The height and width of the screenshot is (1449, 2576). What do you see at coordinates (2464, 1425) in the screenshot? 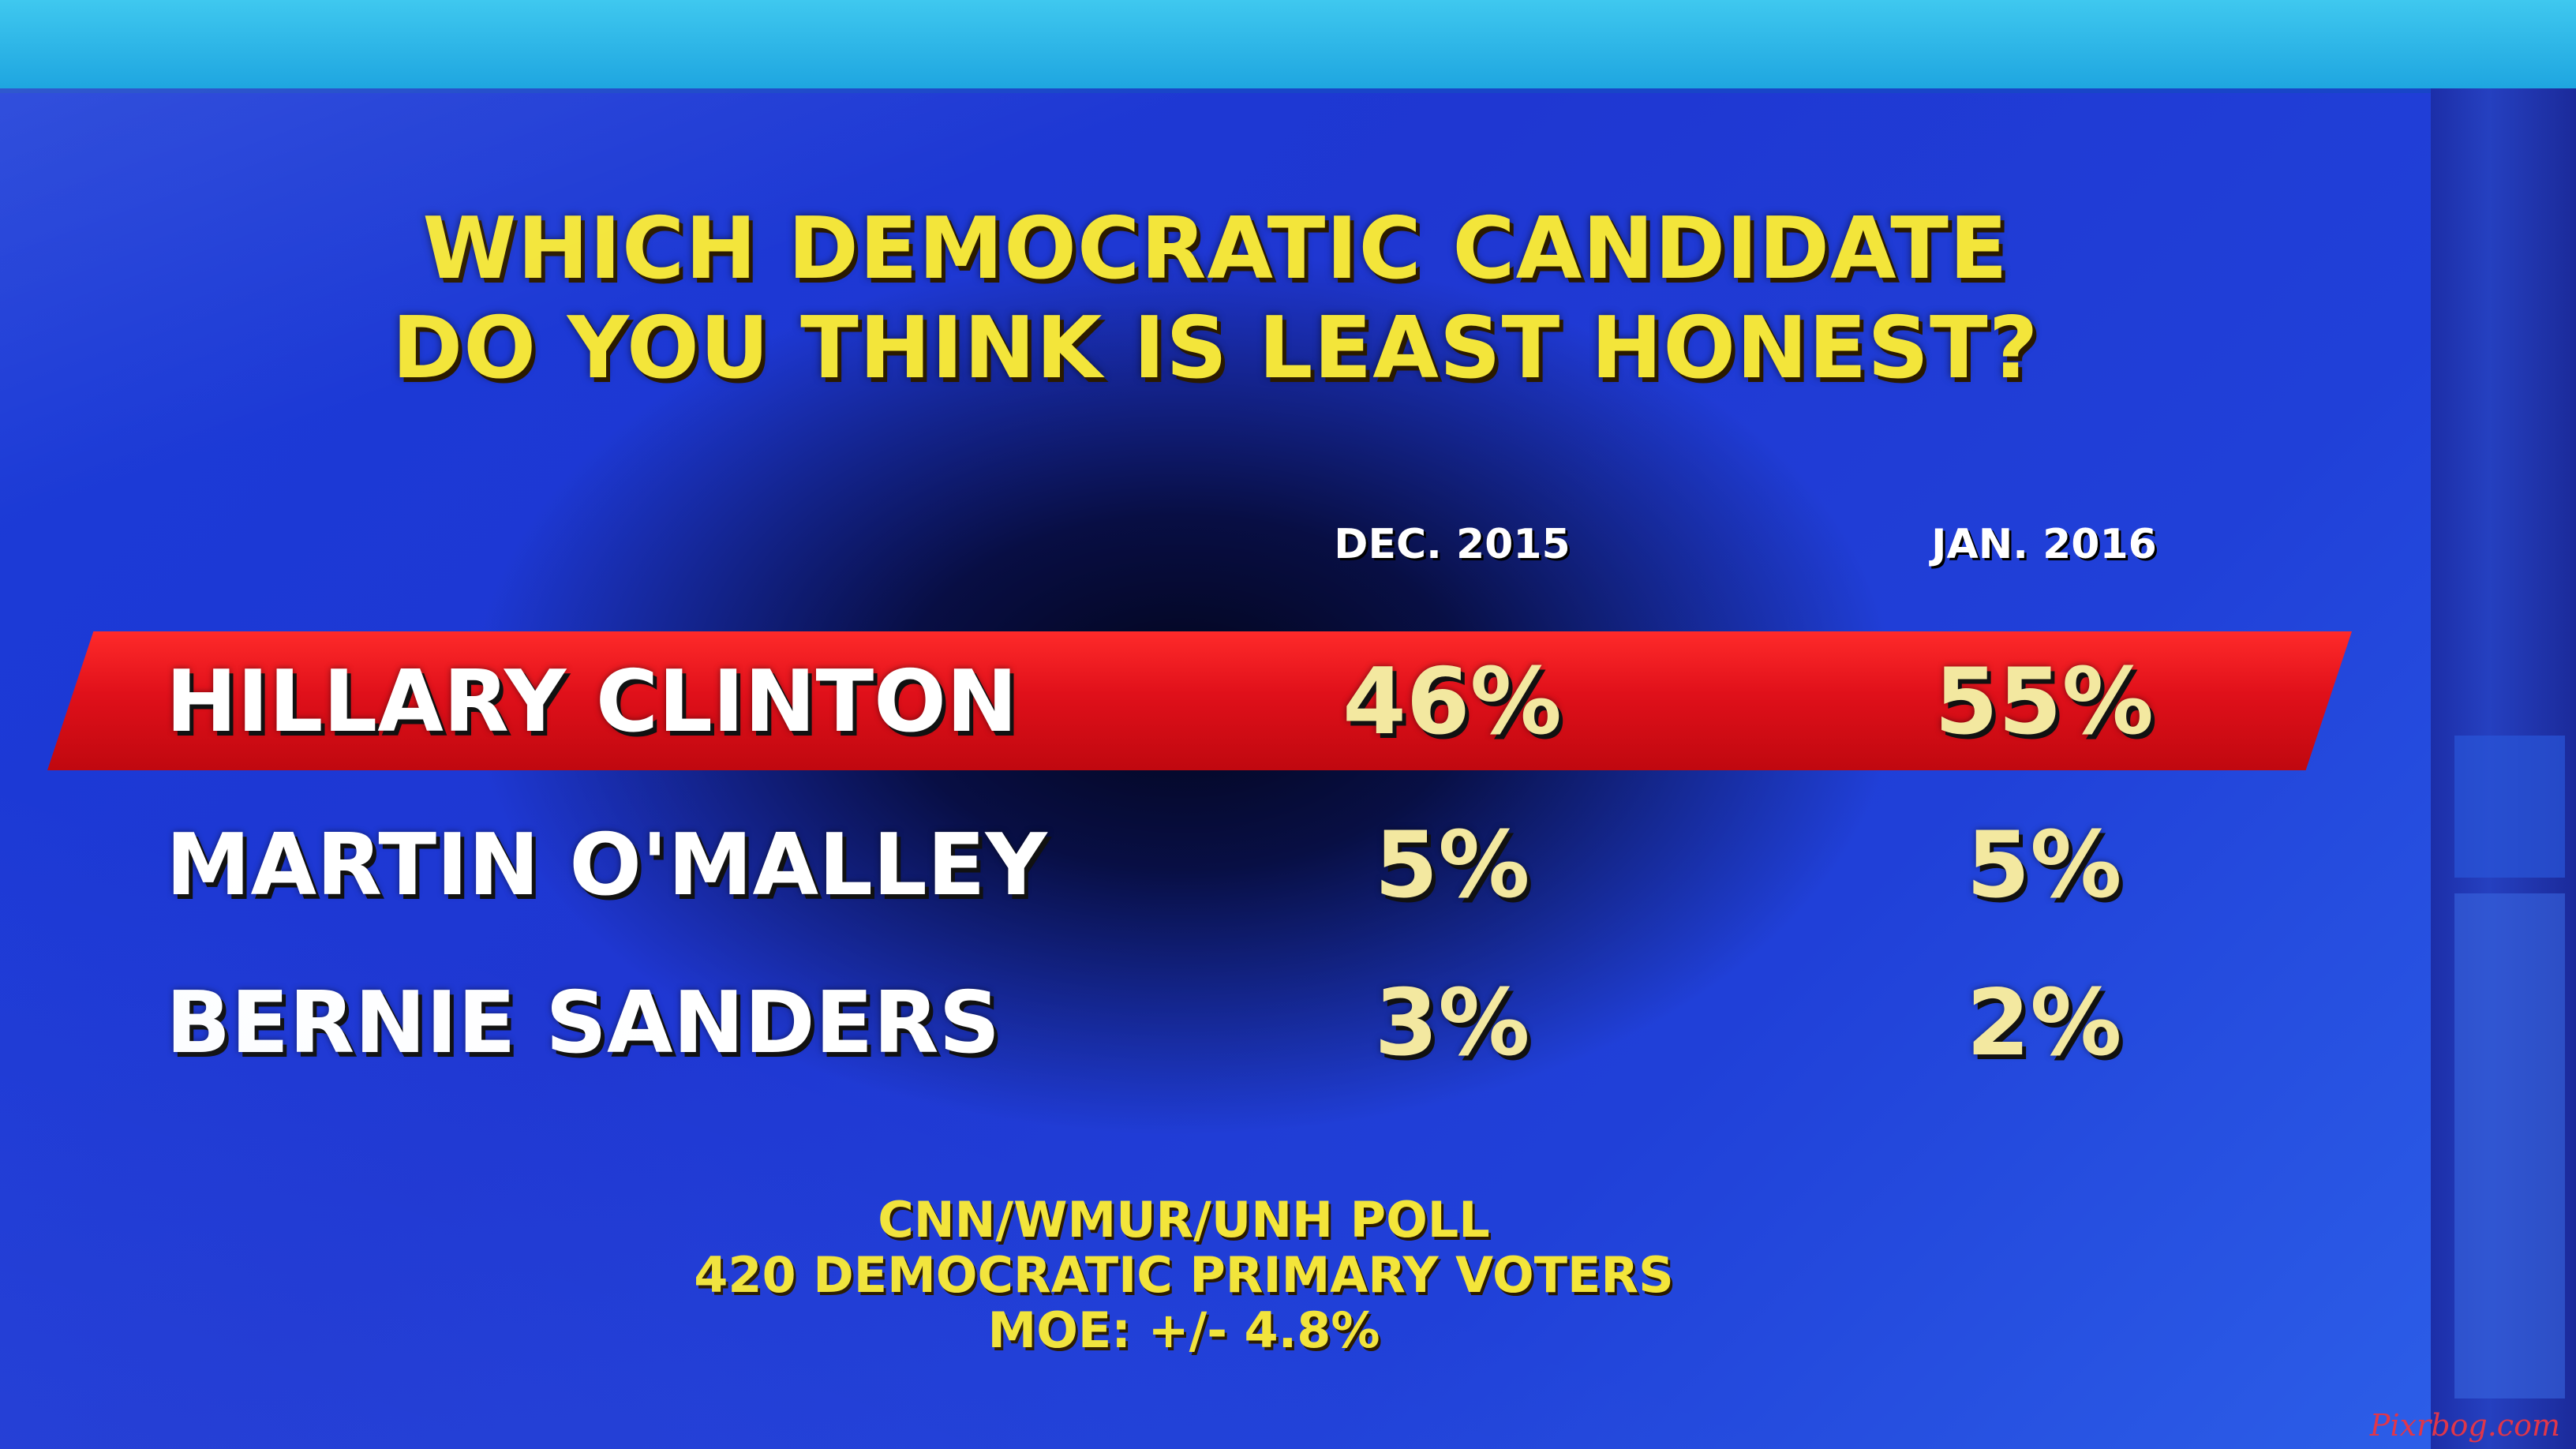
I see `watermark: Pixrbog.com` at bounding box center [2464, 1425].